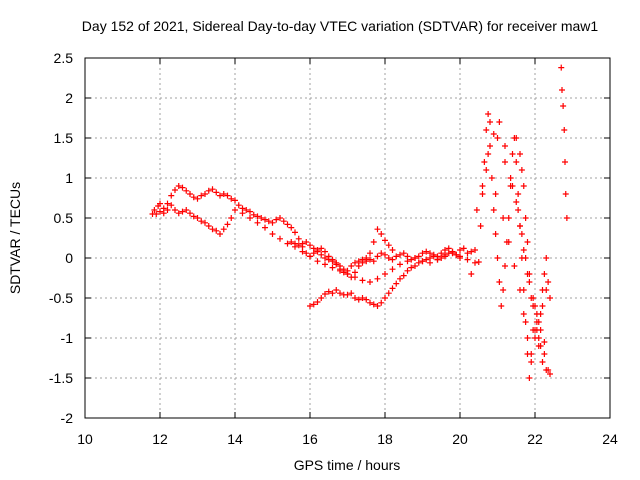 The image size is (640, 480). I want to click on x-tick-label: 24, so click(610, 439).